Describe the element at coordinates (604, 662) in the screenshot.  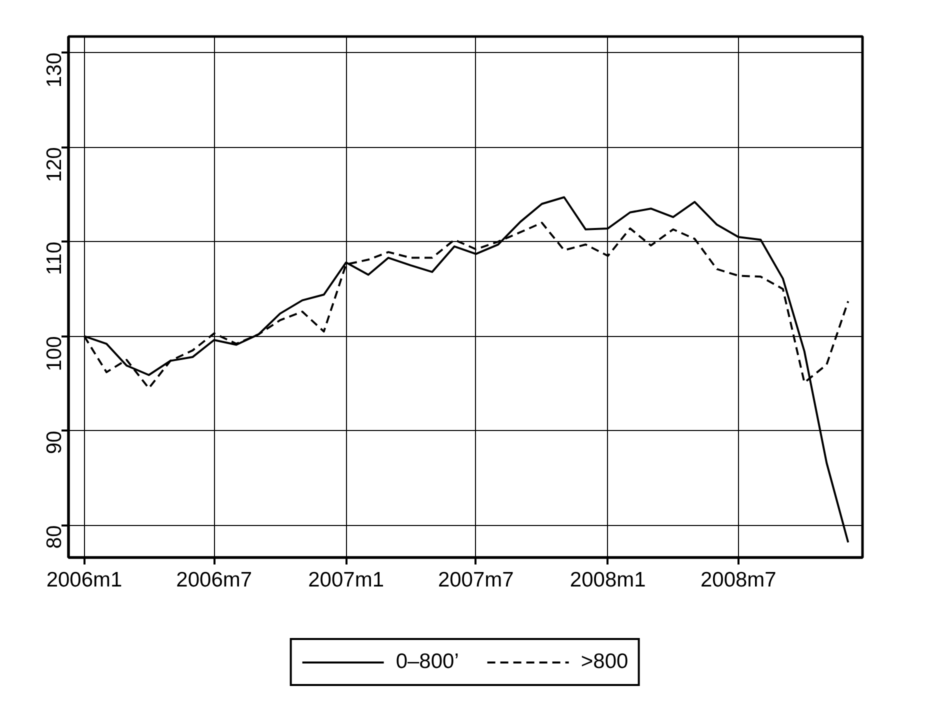
I see `legend-label: >800` at that location.